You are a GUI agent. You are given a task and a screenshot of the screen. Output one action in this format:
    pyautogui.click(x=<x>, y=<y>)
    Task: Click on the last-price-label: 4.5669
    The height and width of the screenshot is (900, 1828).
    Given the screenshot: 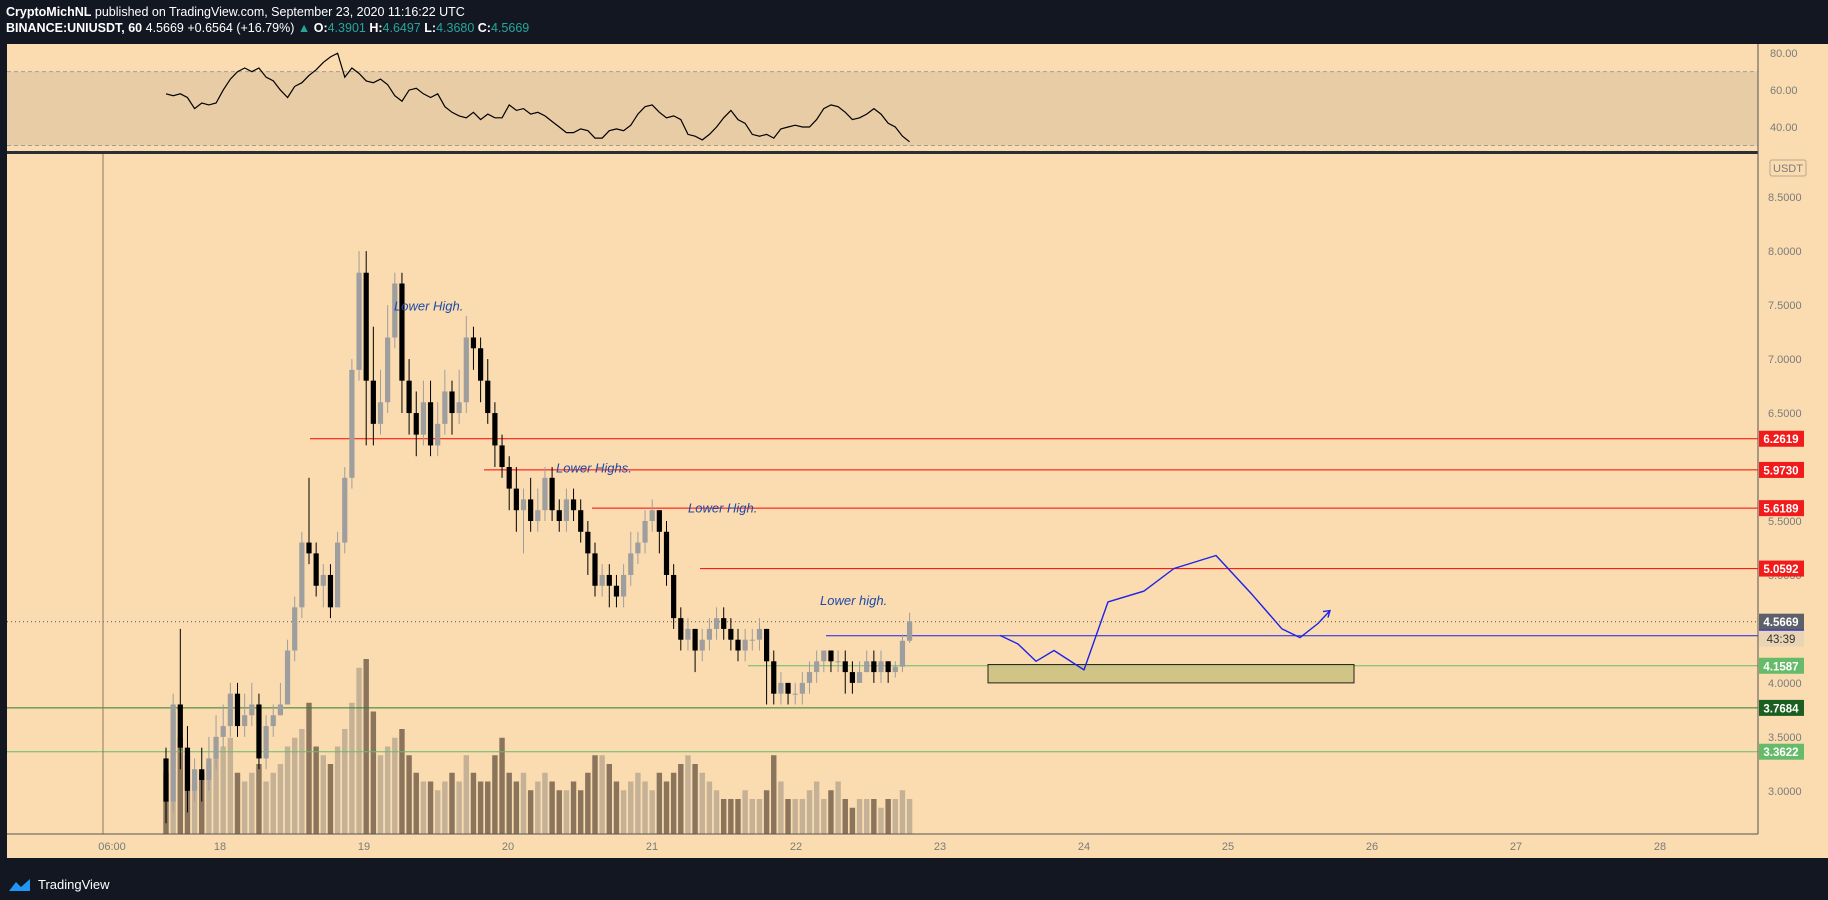 What is the action you would take?
    pyautogui.click(x=1780, y=623)
    